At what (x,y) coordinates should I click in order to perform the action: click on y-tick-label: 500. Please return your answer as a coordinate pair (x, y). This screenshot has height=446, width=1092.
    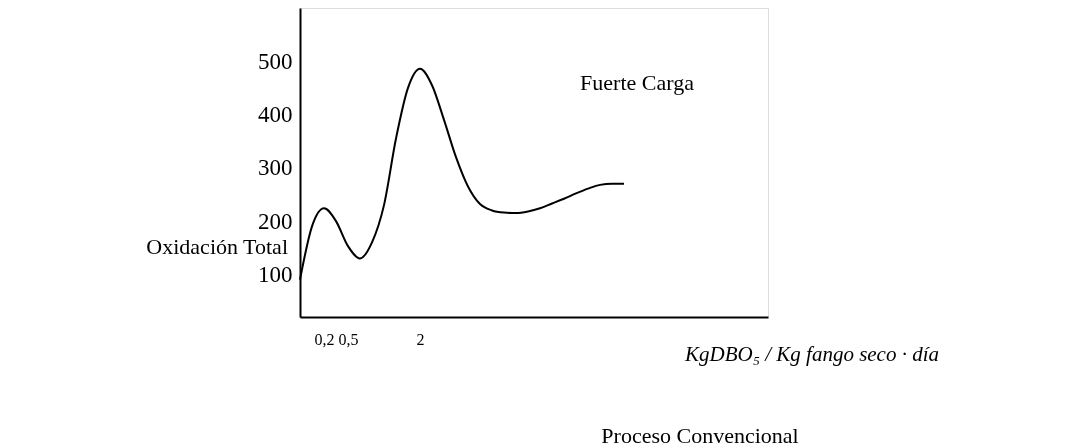
    Looking at the image, I should click on (275, 61).